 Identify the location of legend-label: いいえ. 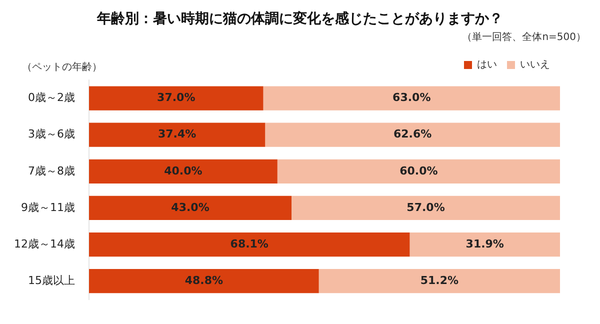
(535, 65).